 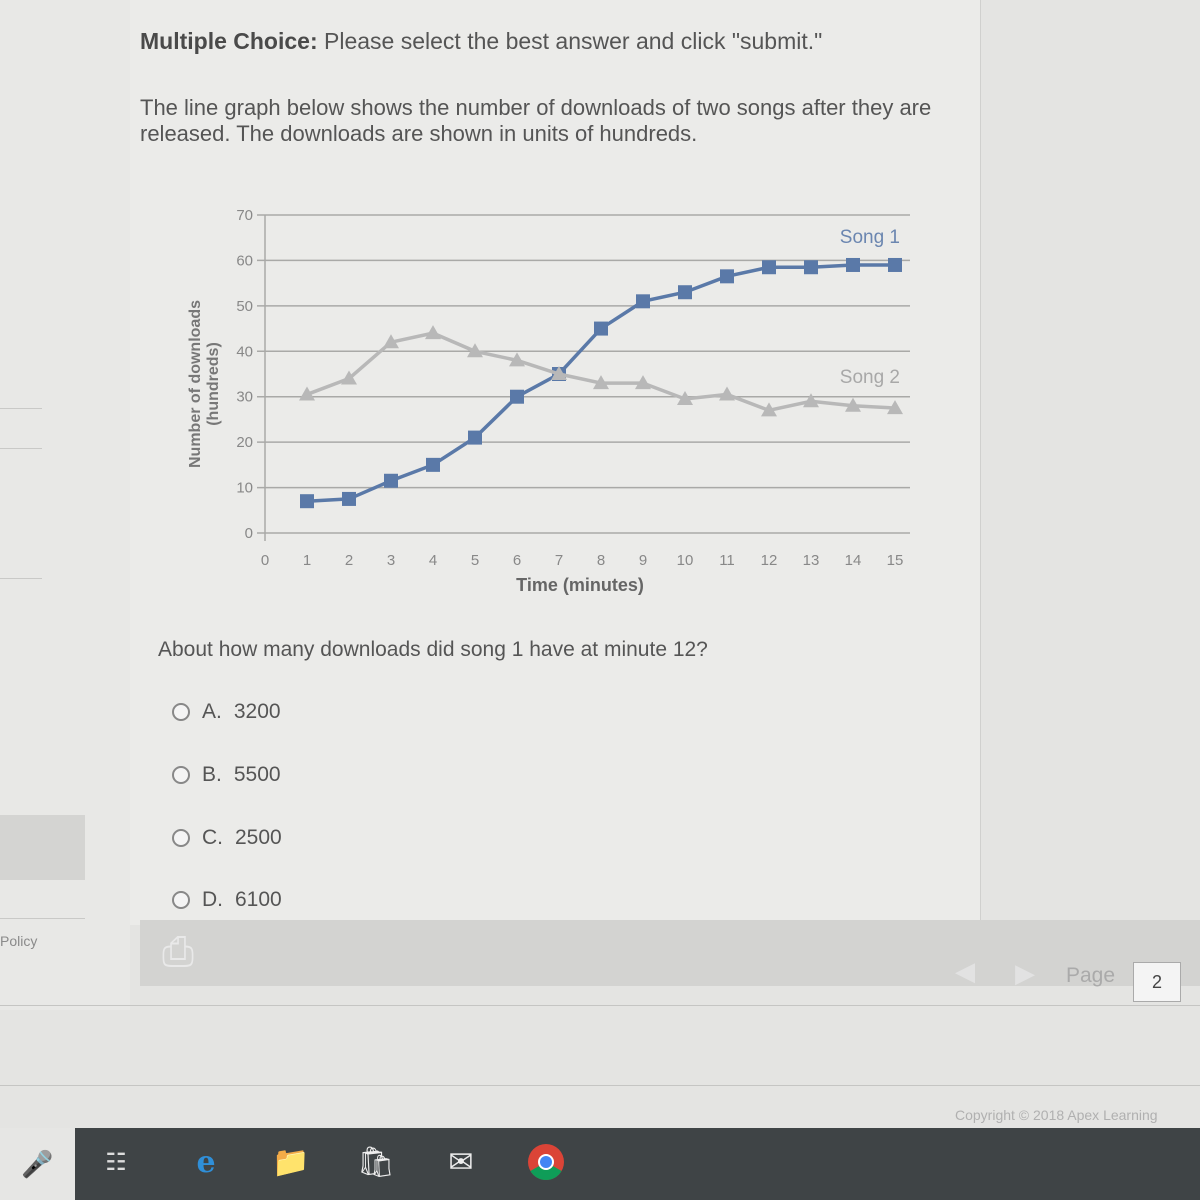 I want to click on option-value: 3200, so click(x=257, y=711).